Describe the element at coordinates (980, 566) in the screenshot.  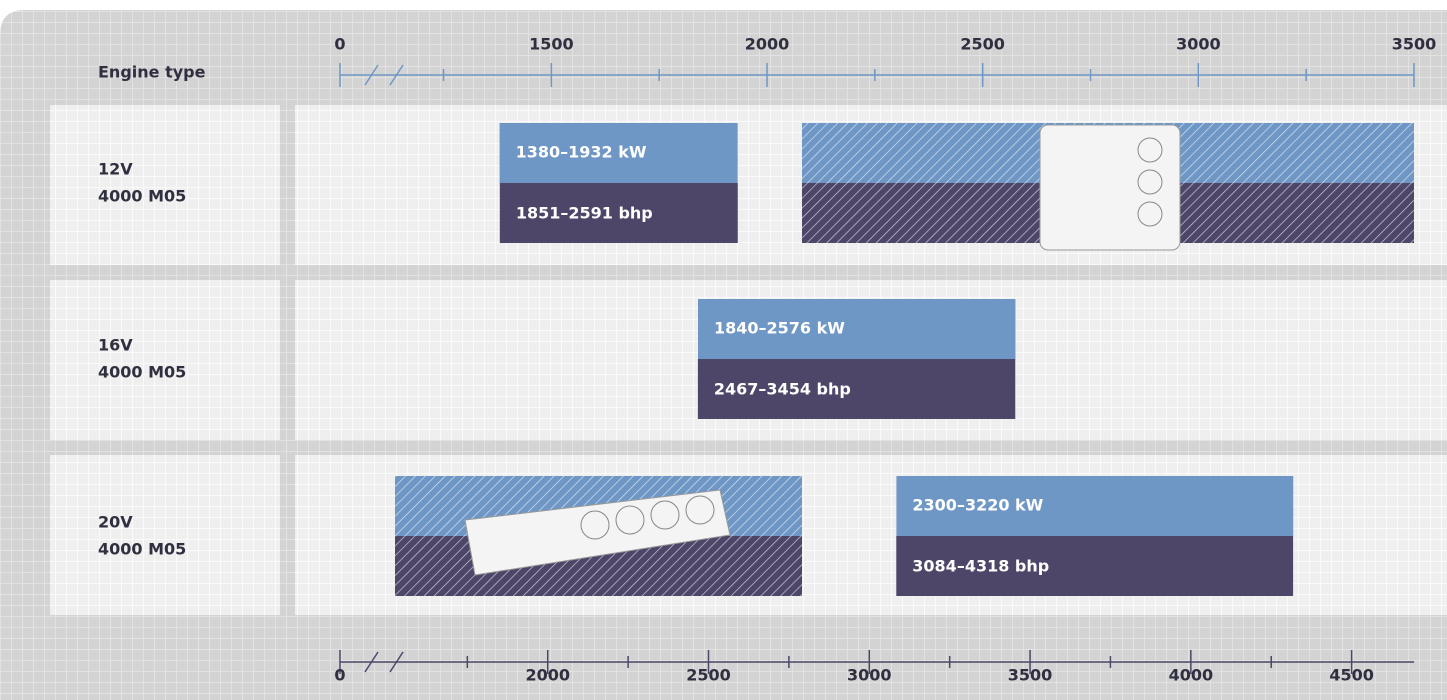
I see `value-label: 3084–4318 bhp` at that location.